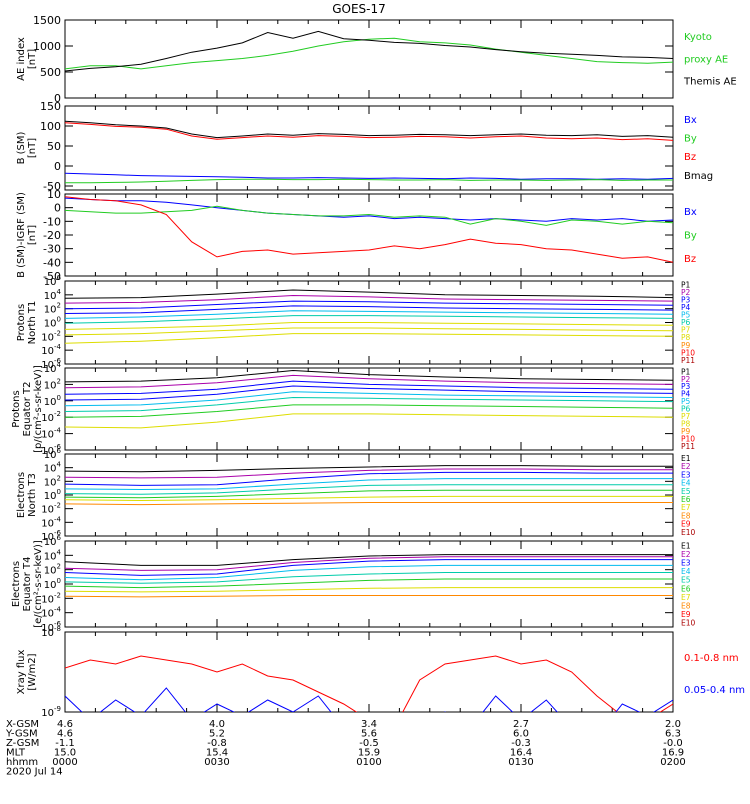 This screenshot has width=750, height=804. What do you see at coordinates (686, 409) in the screenshot?
I see `protons_t2-legend-label: P6` at bounding box center [686, 409].